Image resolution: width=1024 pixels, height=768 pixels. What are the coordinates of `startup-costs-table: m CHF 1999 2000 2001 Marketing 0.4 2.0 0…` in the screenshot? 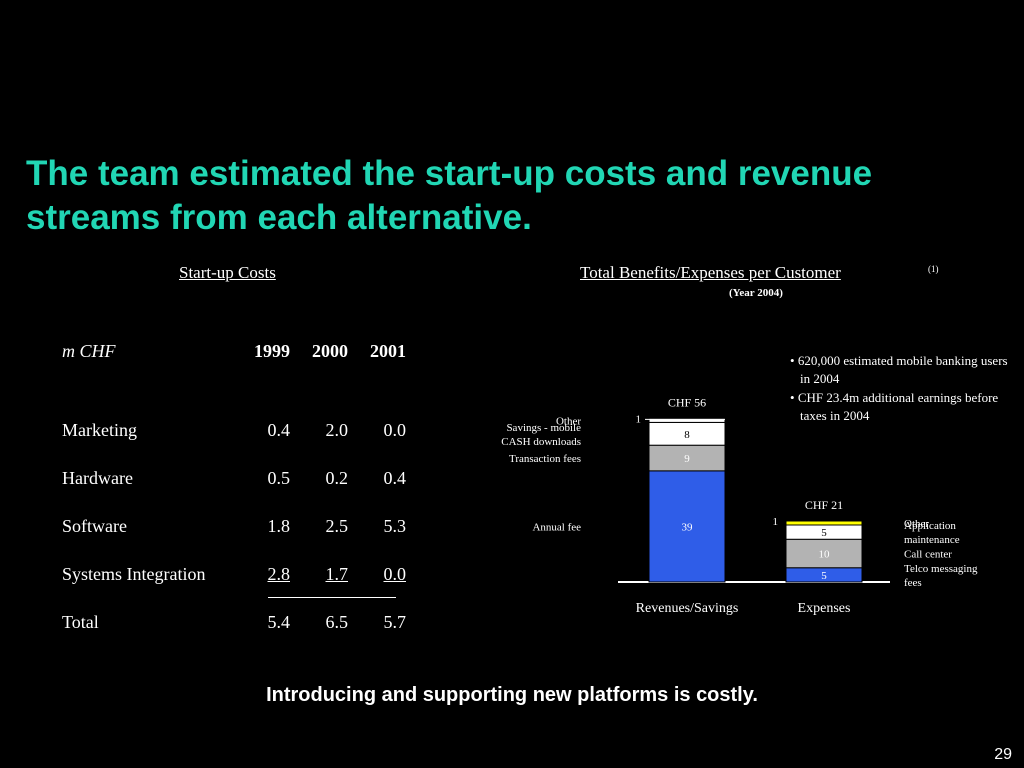 It's located at (234, 491).